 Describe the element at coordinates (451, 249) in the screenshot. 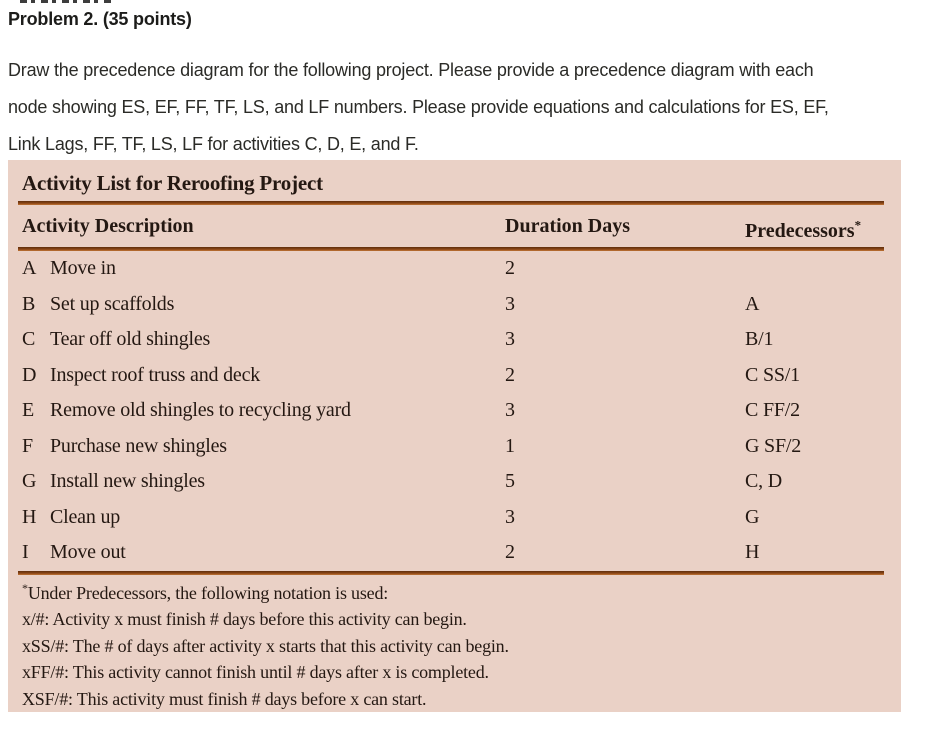

I see `table-rule-header` at that location.